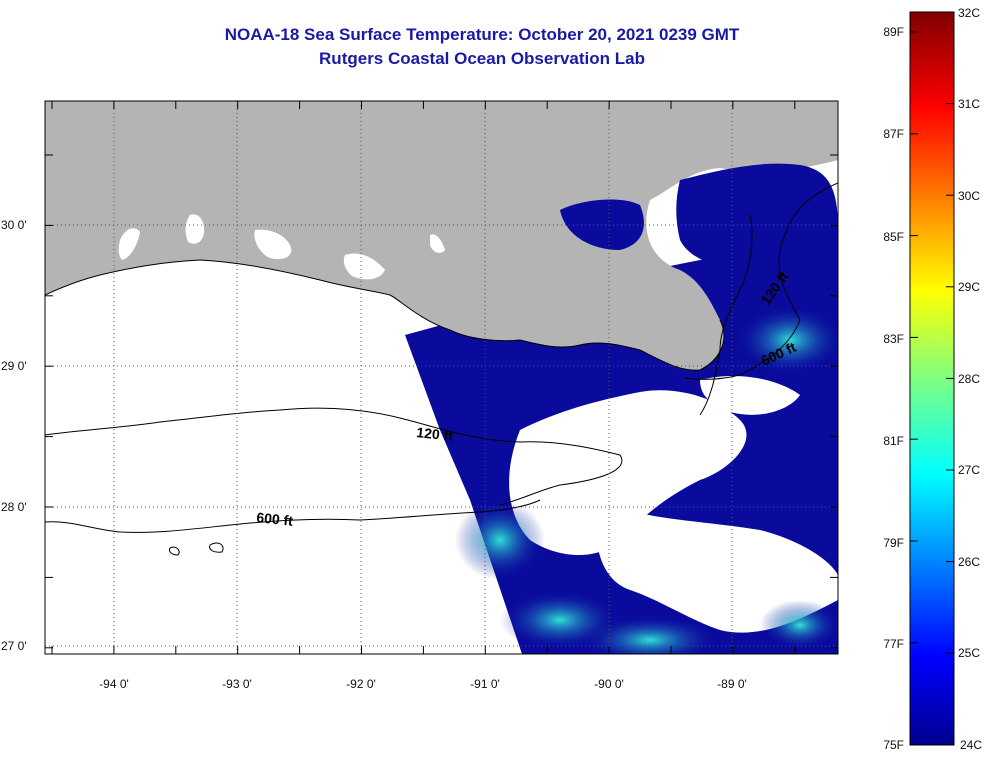 This screenshot has width=992, height=761. What do you see at coordinates (482, 58) in the screenshot?
I see `map-subtitle: Rutgers Coastal Ocean Observation Lab` at bounding box center [482, 58].